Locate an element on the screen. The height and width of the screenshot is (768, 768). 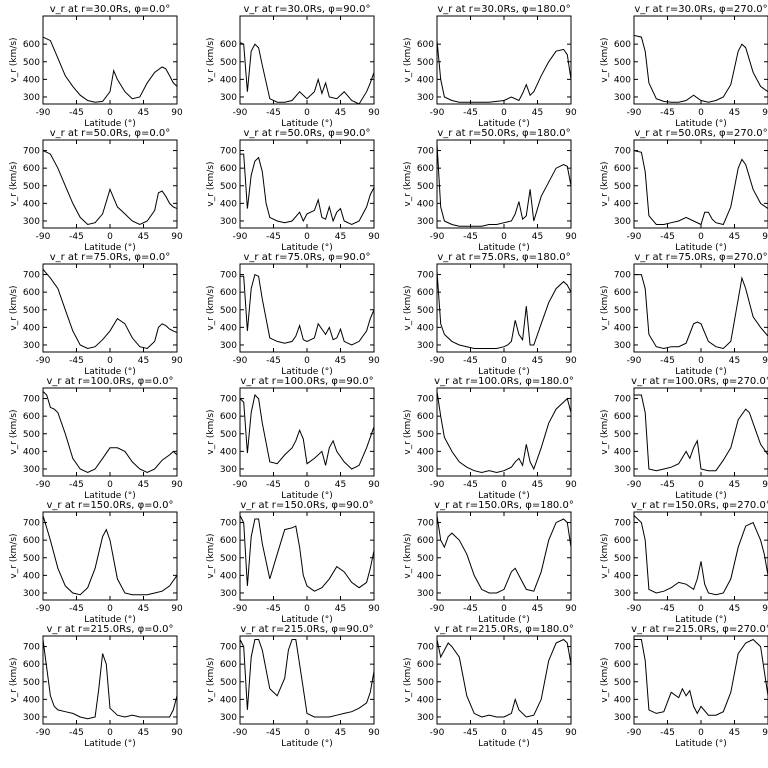
panel-title: v_r at r=30.0Rs, φ=180.0° is located at coordinates (503, 9).